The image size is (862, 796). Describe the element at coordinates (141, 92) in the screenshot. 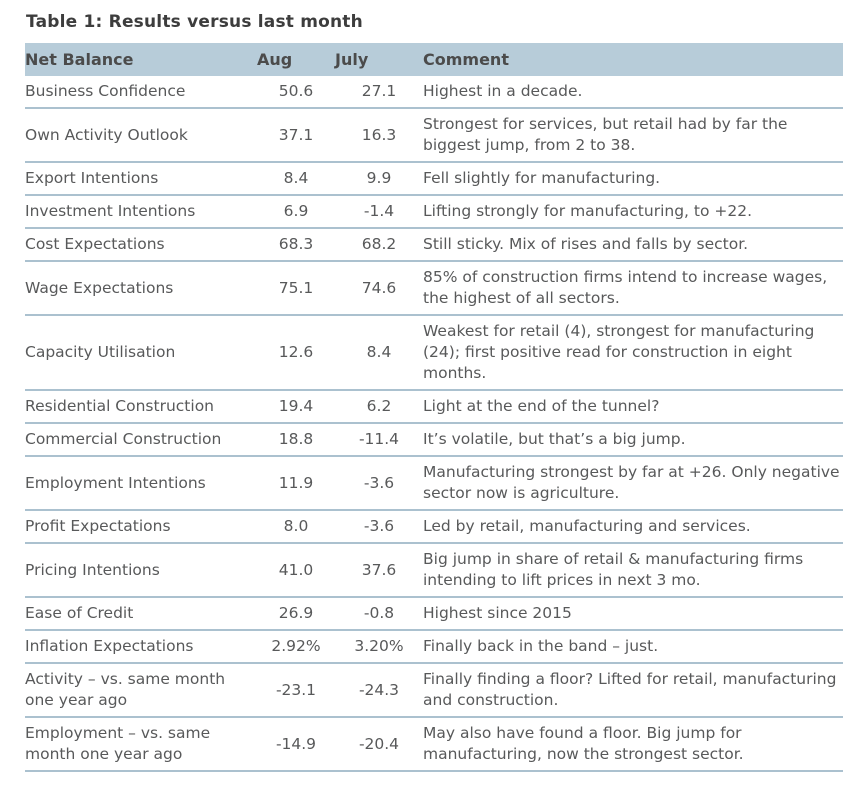

I see `indicator-name: Business Confidence` at that location.